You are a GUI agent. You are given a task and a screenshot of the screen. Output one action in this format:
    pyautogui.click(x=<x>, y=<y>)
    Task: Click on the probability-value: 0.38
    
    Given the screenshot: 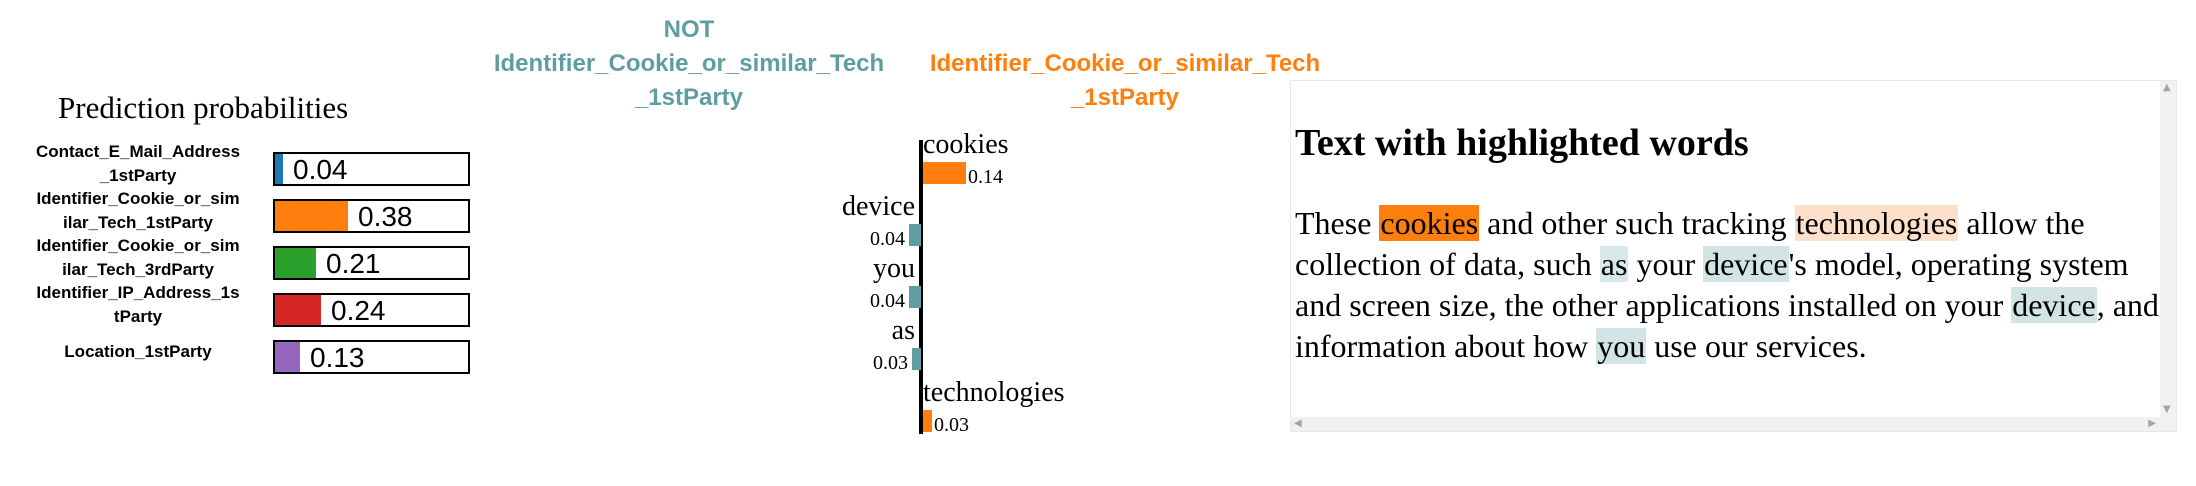 What is the action you would take?
    pyautogui.click(x=385, y=216)
    